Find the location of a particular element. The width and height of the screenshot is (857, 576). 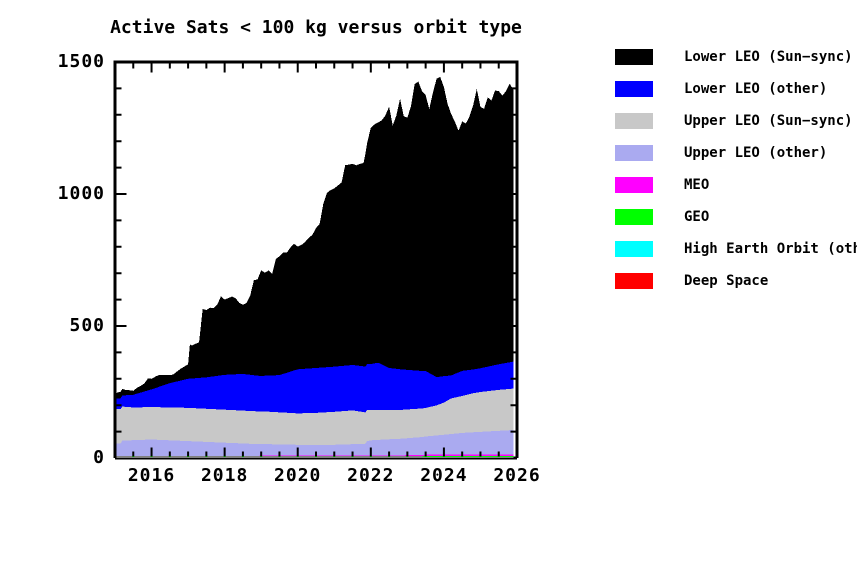

legend-item: Lower LEO (Sun−sync) is located at coordinates (734, 56).